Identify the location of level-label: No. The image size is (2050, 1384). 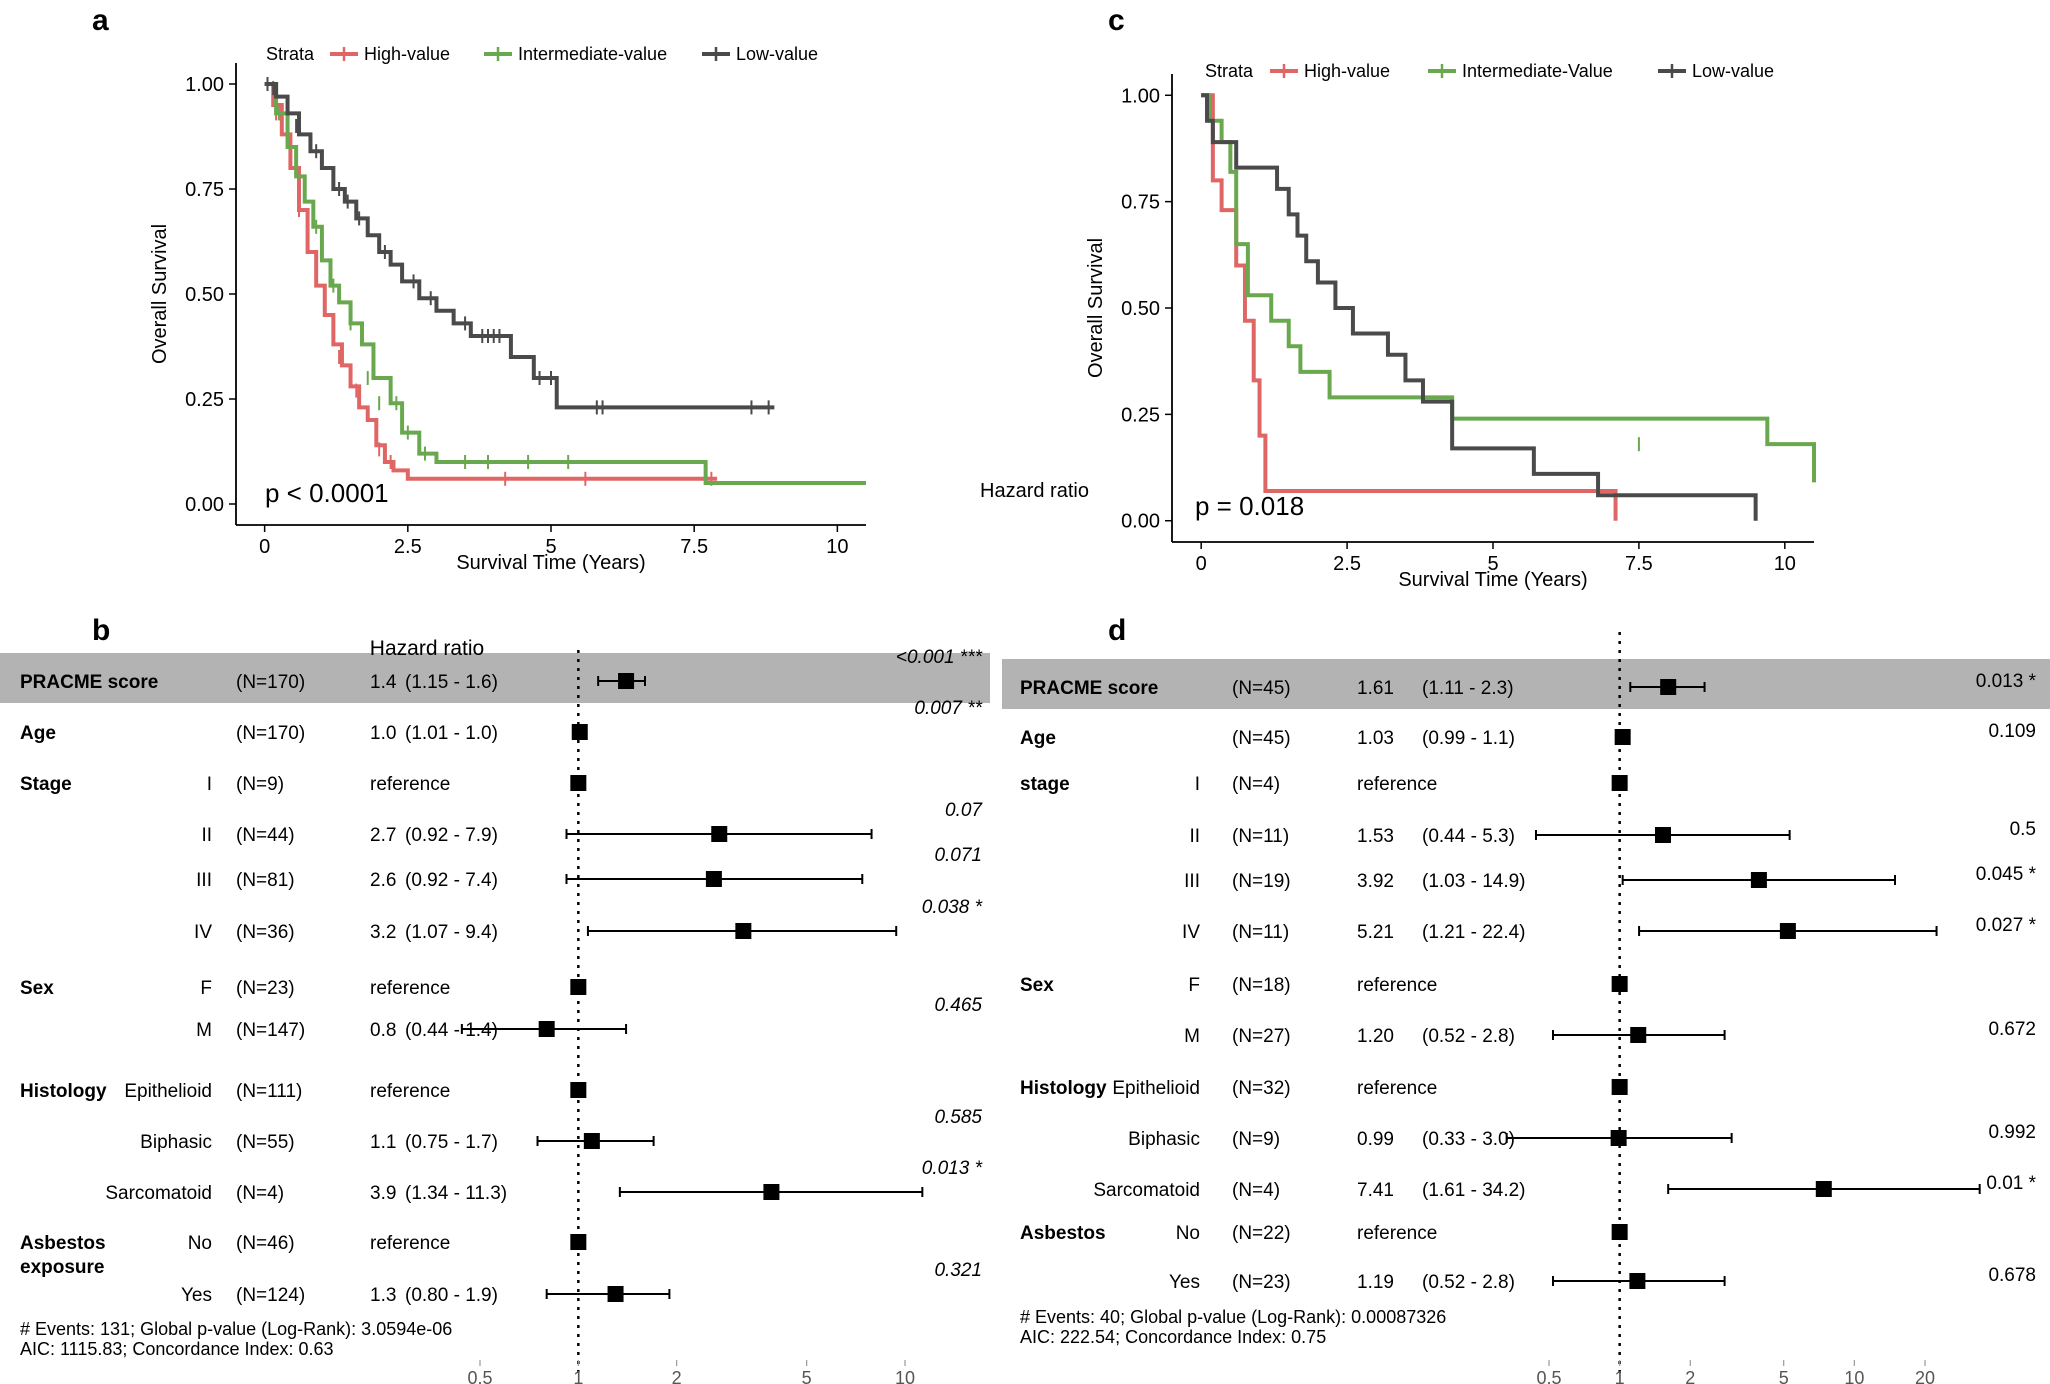
(1188, 1233).